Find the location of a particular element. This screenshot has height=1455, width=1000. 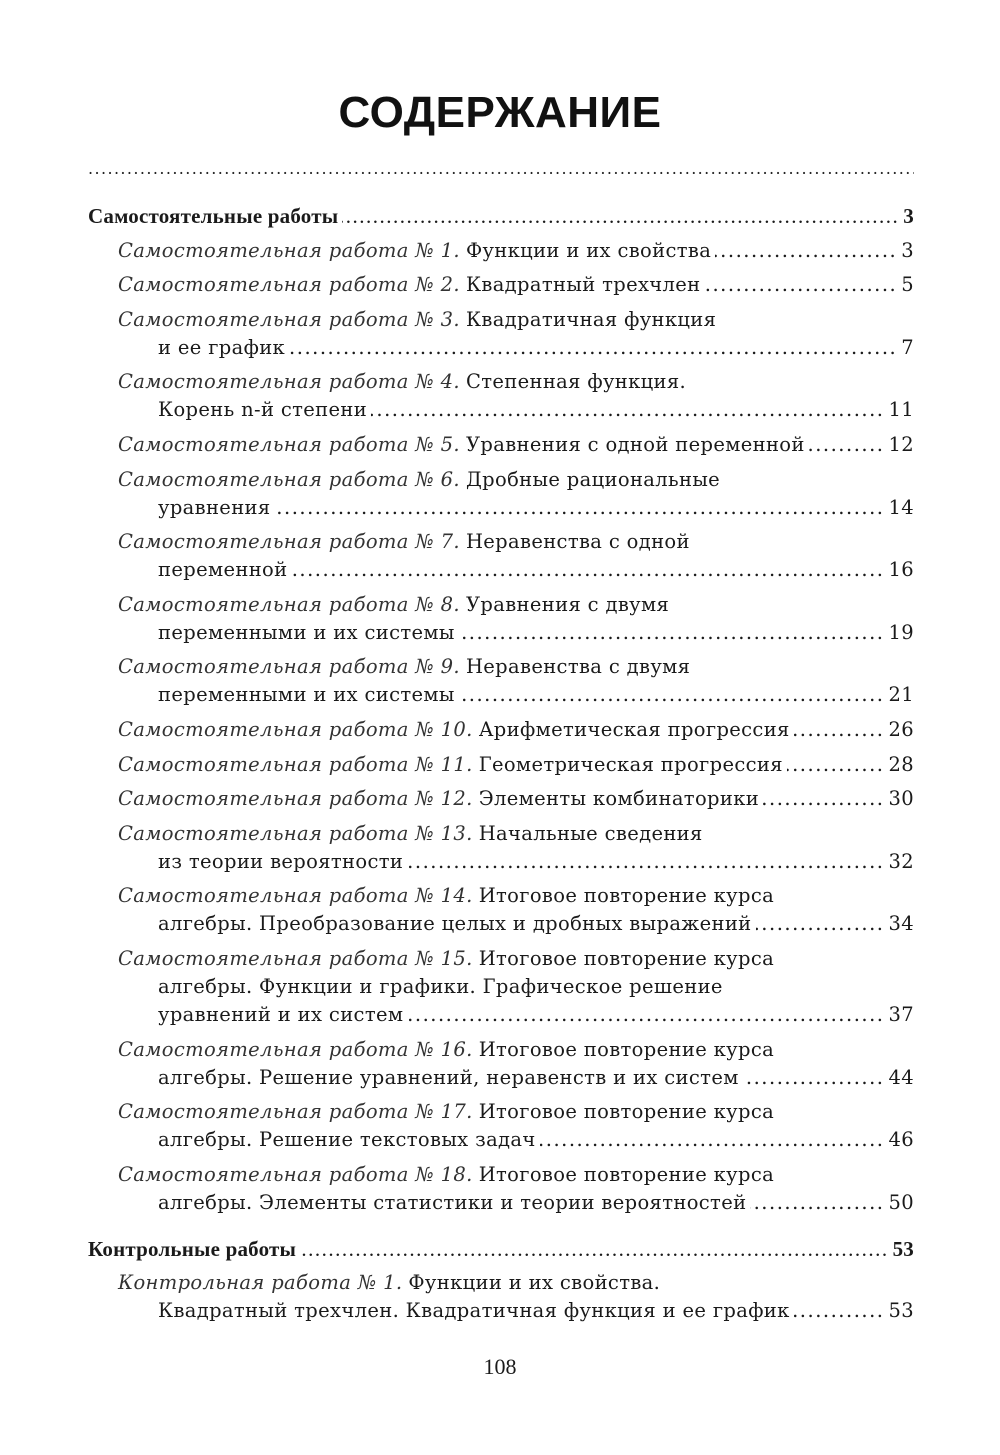

entry-title: переменными и их системы is located at coordinates (306, 632).